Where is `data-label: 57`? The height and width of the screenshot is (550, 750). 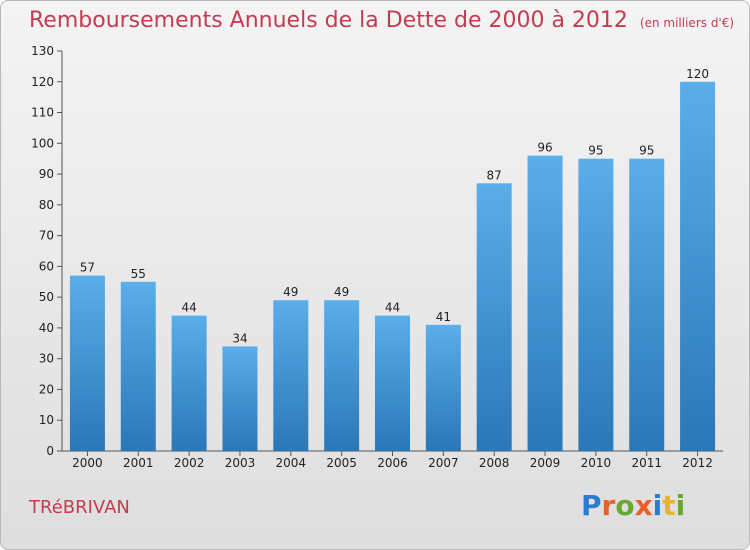
data-label: 57 is located at coordinates (87, 268).